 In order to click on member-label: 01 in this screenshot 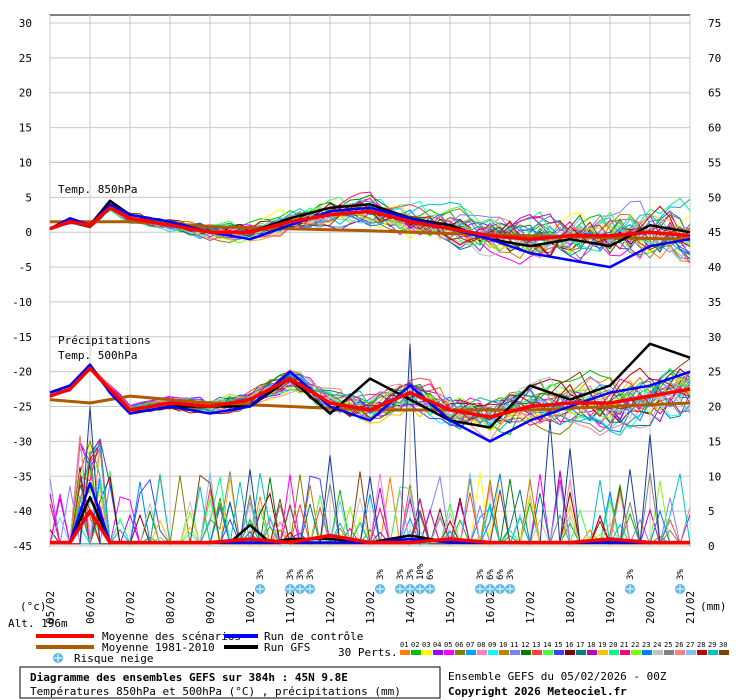, I will do `click(404, 645)`.